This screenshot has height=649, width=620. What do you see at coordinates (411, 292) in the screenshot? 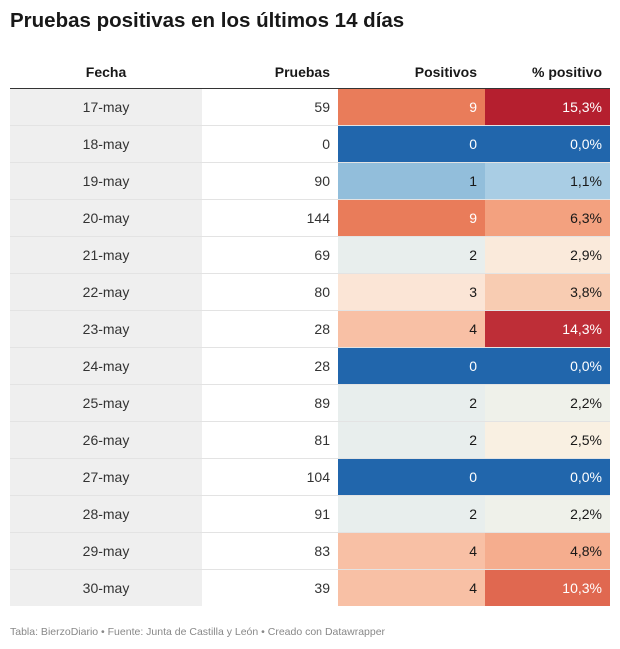
I see `cell-positivos: 3` at bounding box center [411, 292].